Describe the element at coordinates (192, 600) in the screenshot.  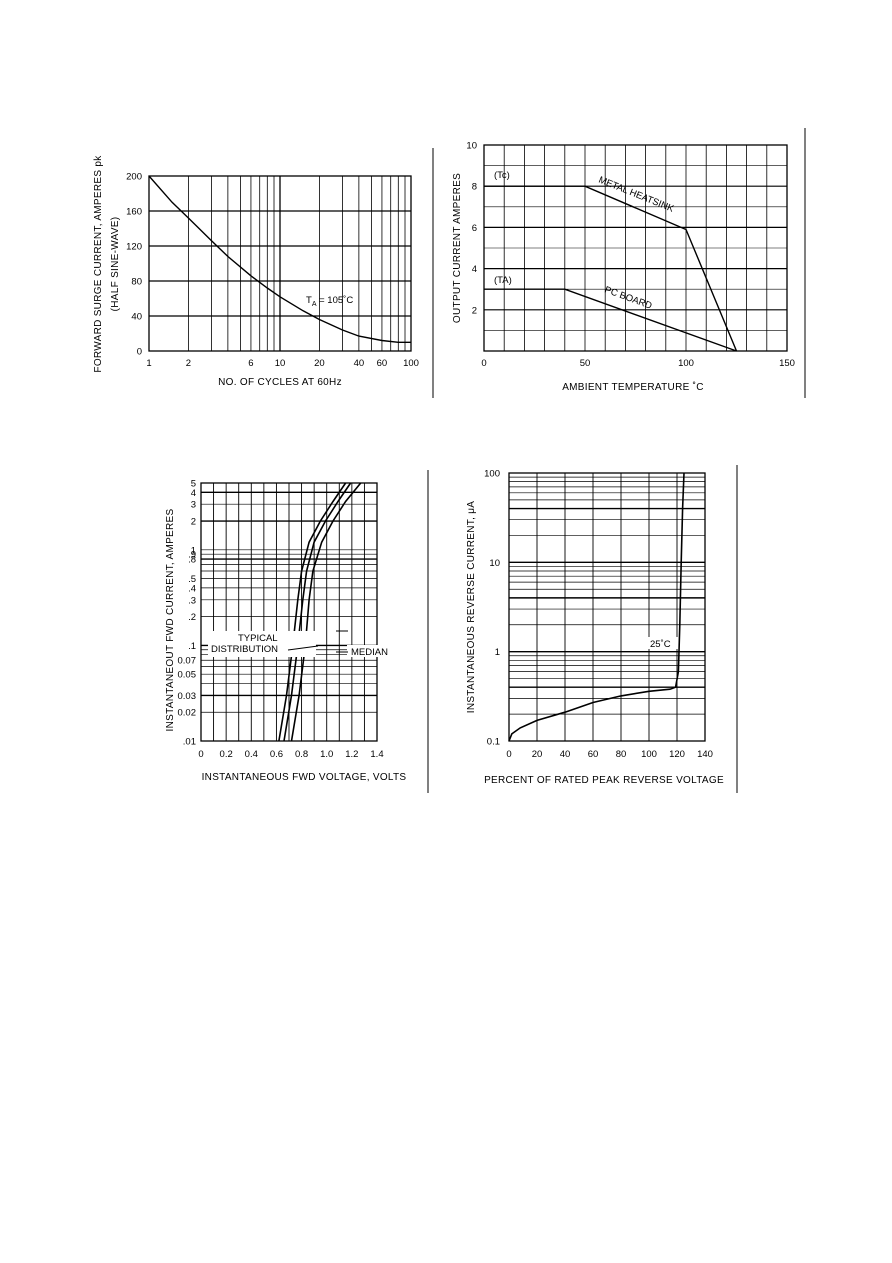
I see `y-tick-label: .3` at that location.